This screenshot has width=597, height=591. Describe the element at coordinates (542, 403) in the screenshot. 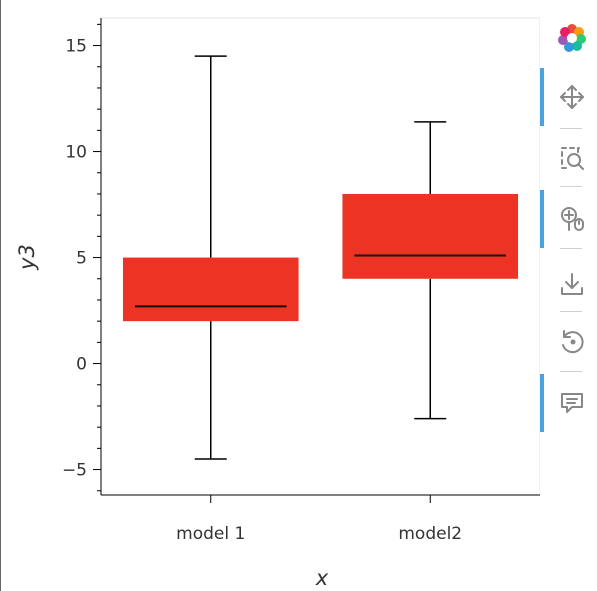

I see `hover-active-indicator` at that location.